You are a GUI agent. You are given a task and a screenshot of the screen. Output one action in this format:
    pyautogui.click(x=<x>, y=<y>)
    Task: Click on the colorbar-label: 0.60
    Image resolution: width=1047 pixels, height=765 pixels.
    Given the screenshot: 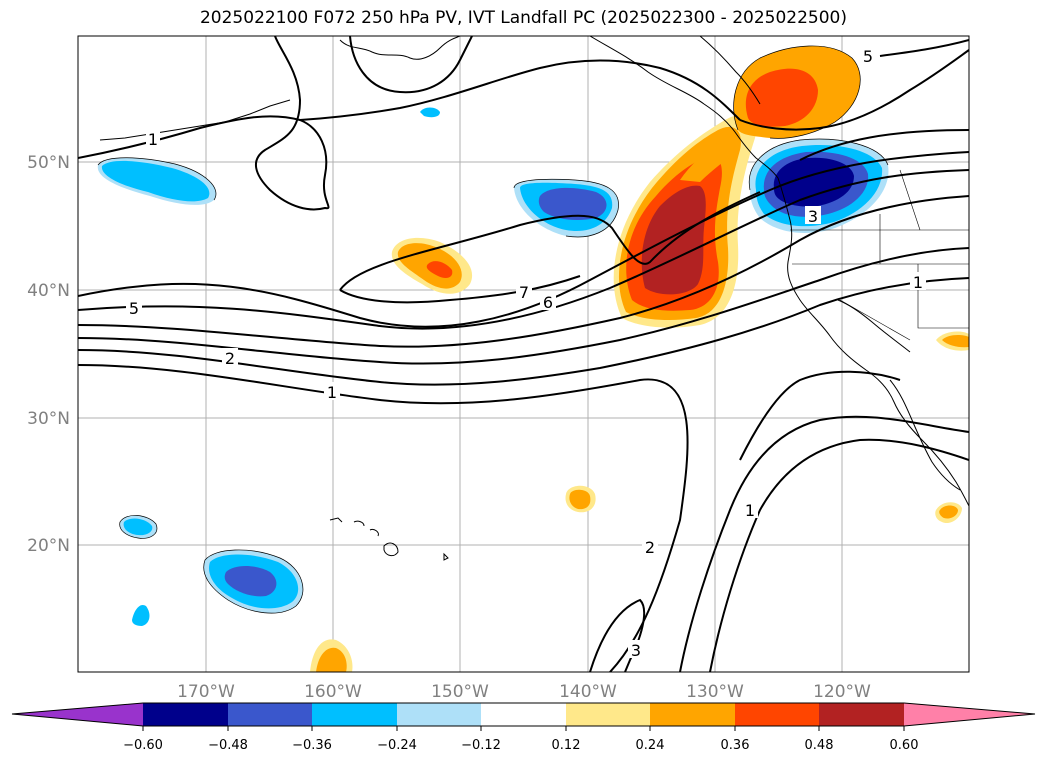 What is the action you would take?
    pyautogui.click(x=904, y=745)
    